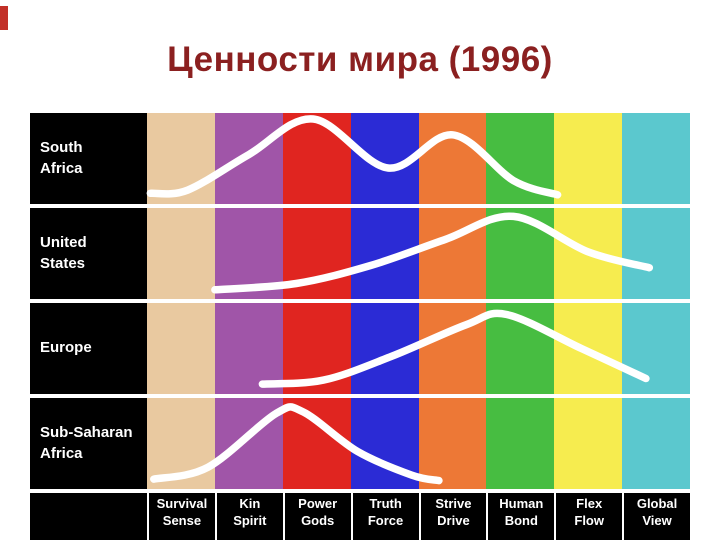 This screenshot has height=540, width=720. I want to click on distribution-curve-sub-saharan-africa, so click(296, 444).